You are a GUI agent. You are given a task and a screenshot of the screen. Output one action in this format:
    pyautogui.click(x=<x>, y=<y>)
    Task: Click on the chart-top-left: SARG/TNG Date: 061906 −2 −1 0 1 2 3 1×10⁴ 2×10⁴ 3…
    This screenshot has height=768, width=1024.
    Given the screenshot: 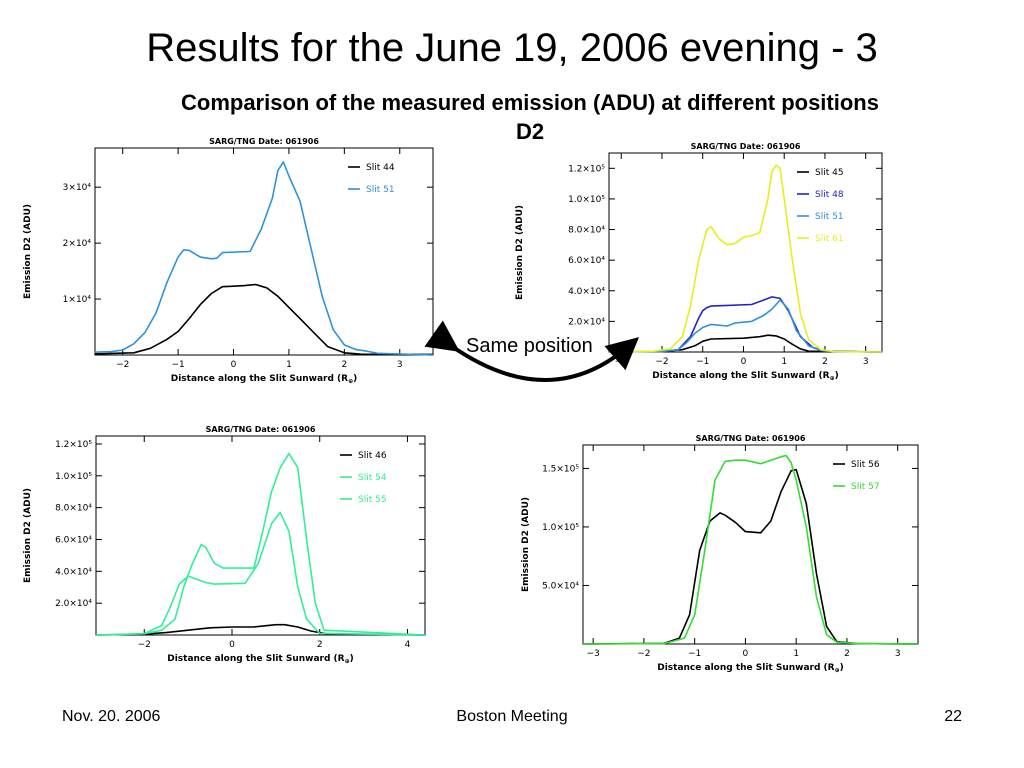 What is the action you would take?
    pyautogui.click(x=228, y=261)
    